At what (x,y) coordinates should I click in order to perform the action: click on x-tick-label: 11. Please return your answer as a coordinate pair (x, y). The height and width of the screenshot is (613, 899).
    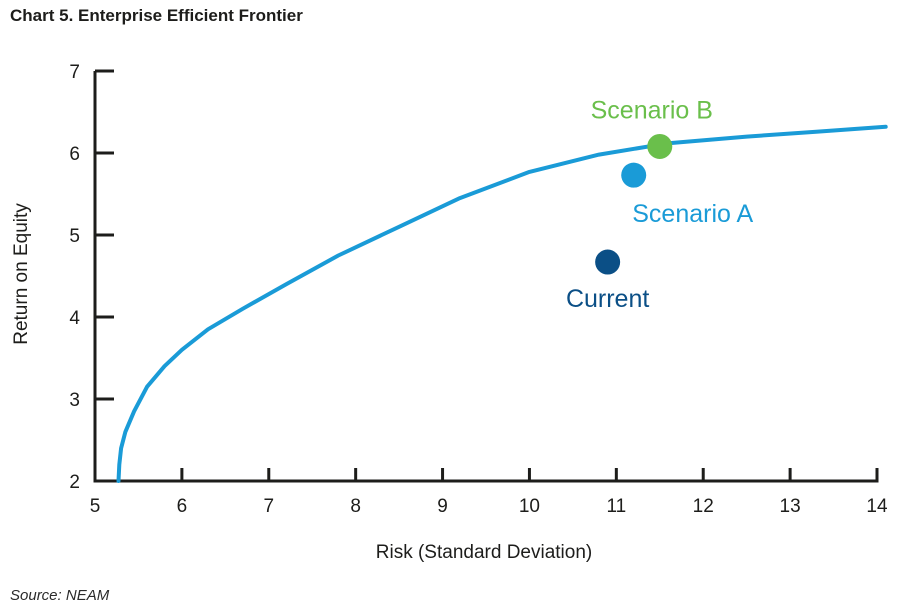
    Looking at the image, I should click on (616, 506).